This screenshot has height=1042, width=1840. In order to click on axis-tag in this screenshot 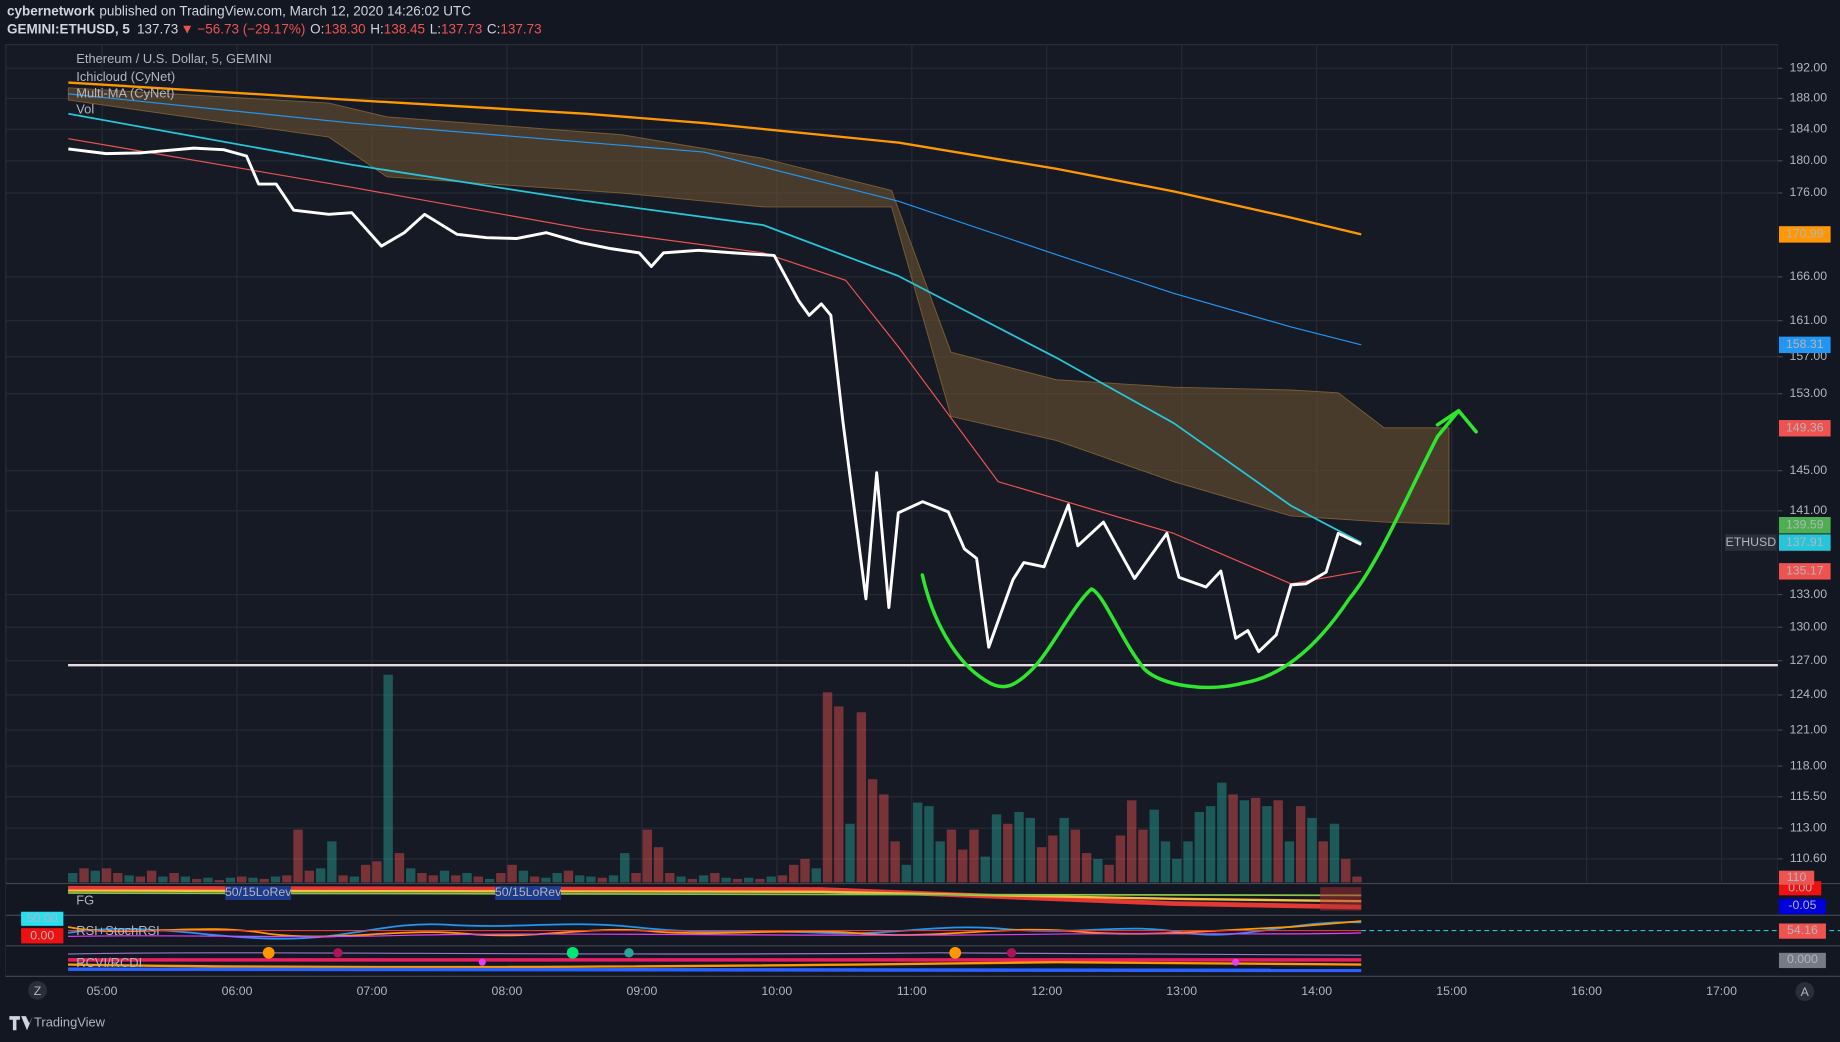, I will do `click(42, 918)`.